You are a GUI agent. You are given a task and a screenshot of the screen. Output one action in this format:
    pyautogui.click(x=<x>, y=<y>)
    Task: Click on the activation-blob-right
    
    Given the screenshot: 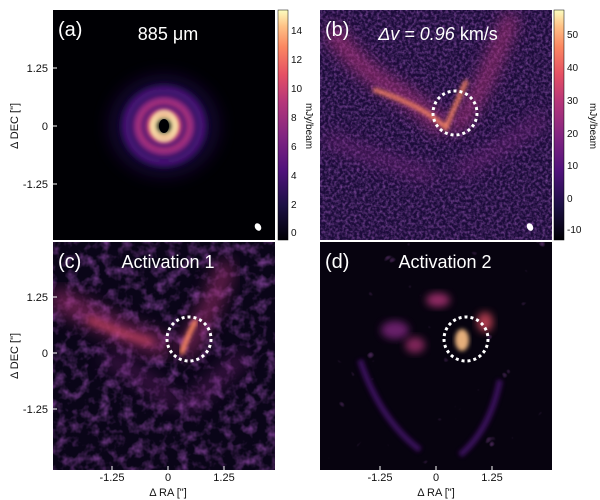 What is the action you would take?
    pyautogui.click(x=485, y=322)
    